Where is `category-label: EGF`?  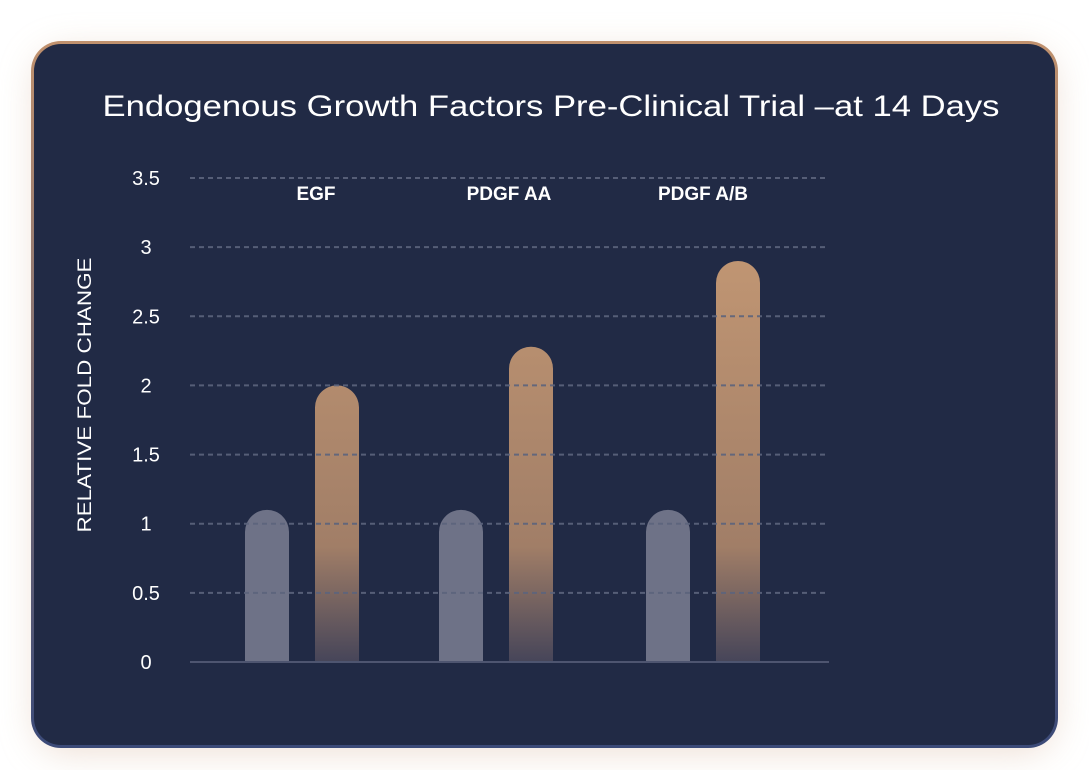
category-label: EGF is located at coordinates (315, 194).